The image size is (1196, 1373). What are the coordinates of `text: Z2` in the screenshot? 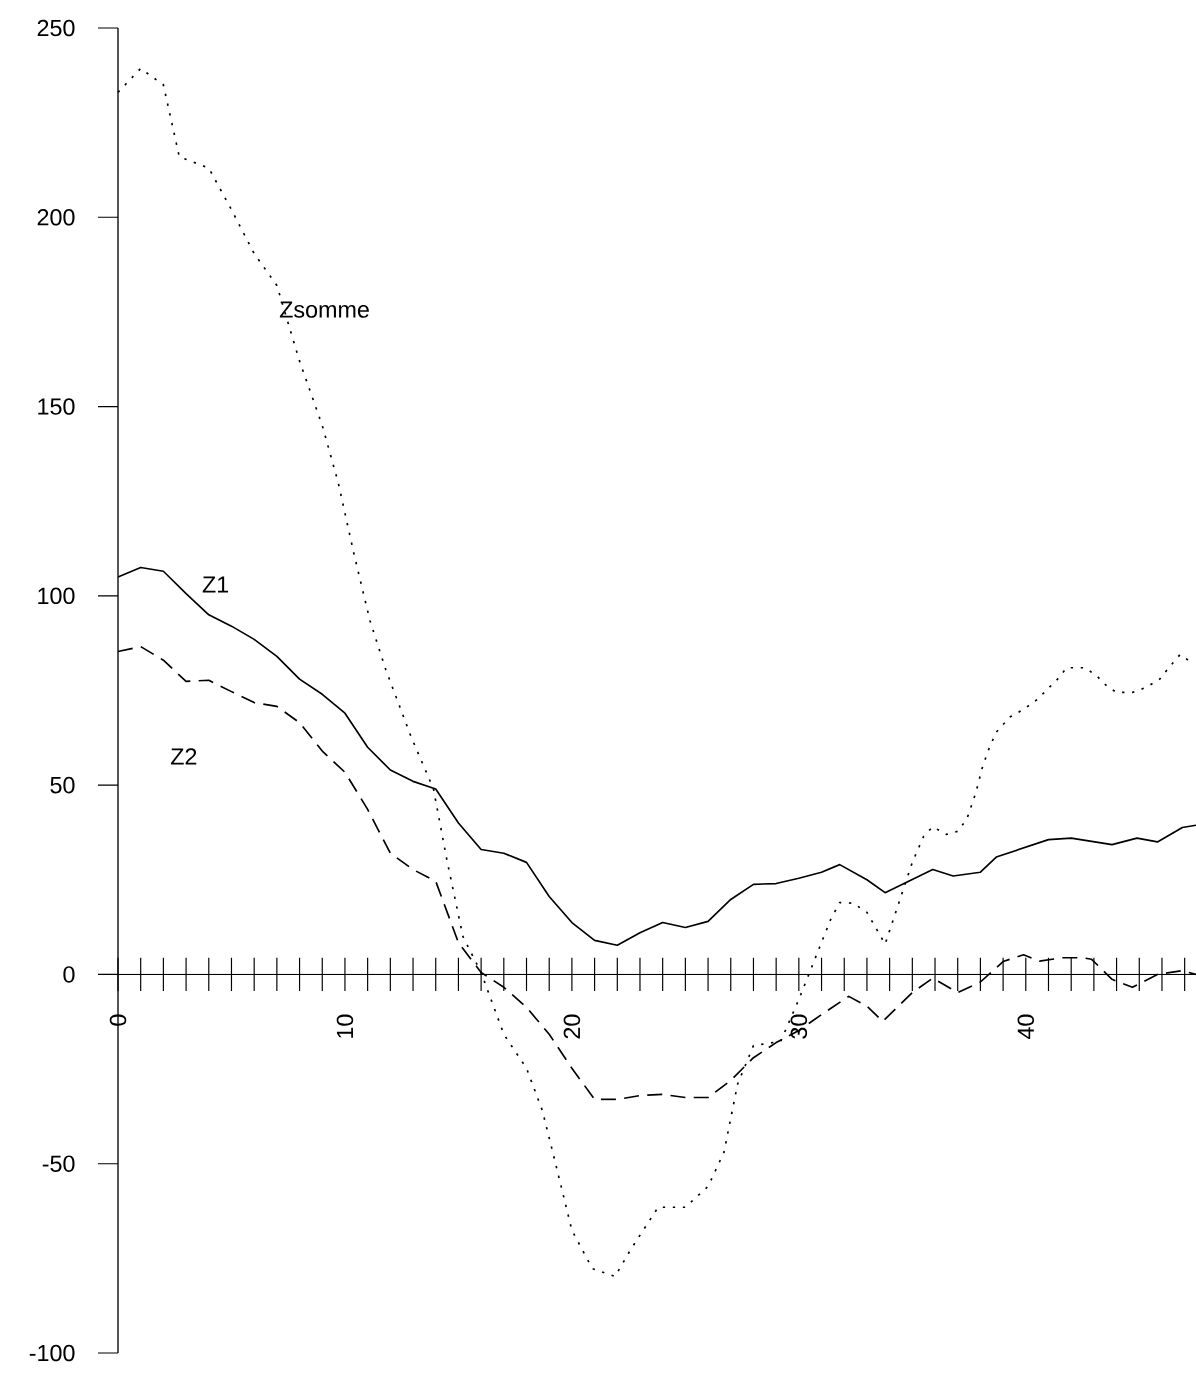 It's located at (183, 756).